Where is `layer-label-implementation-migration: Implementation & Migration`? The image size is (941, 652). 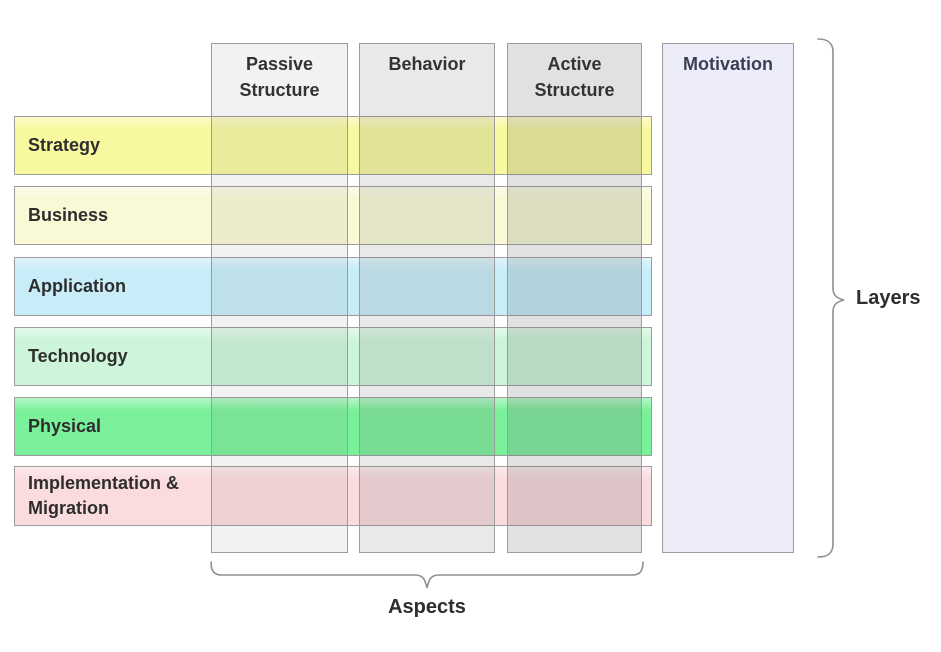 layer-label-implementation-migration: Implementation & Migration is located at coordinates (104, 495).